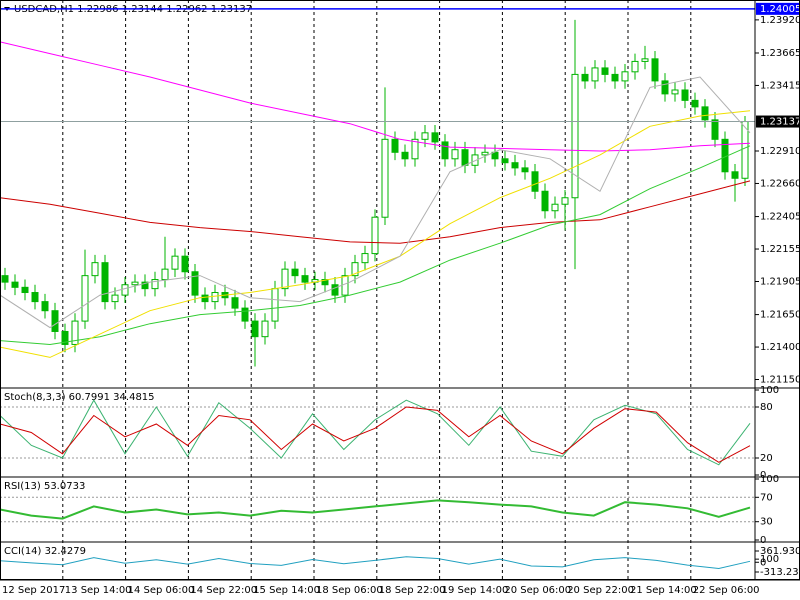  I want to click on x-tick-label: 18 Sep 06:00, so click(349, 590).